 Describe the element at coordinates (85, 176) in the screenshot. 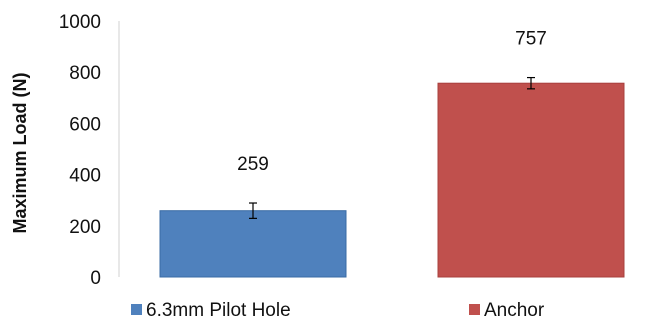

I see `y-tick-label: 400` at that location.